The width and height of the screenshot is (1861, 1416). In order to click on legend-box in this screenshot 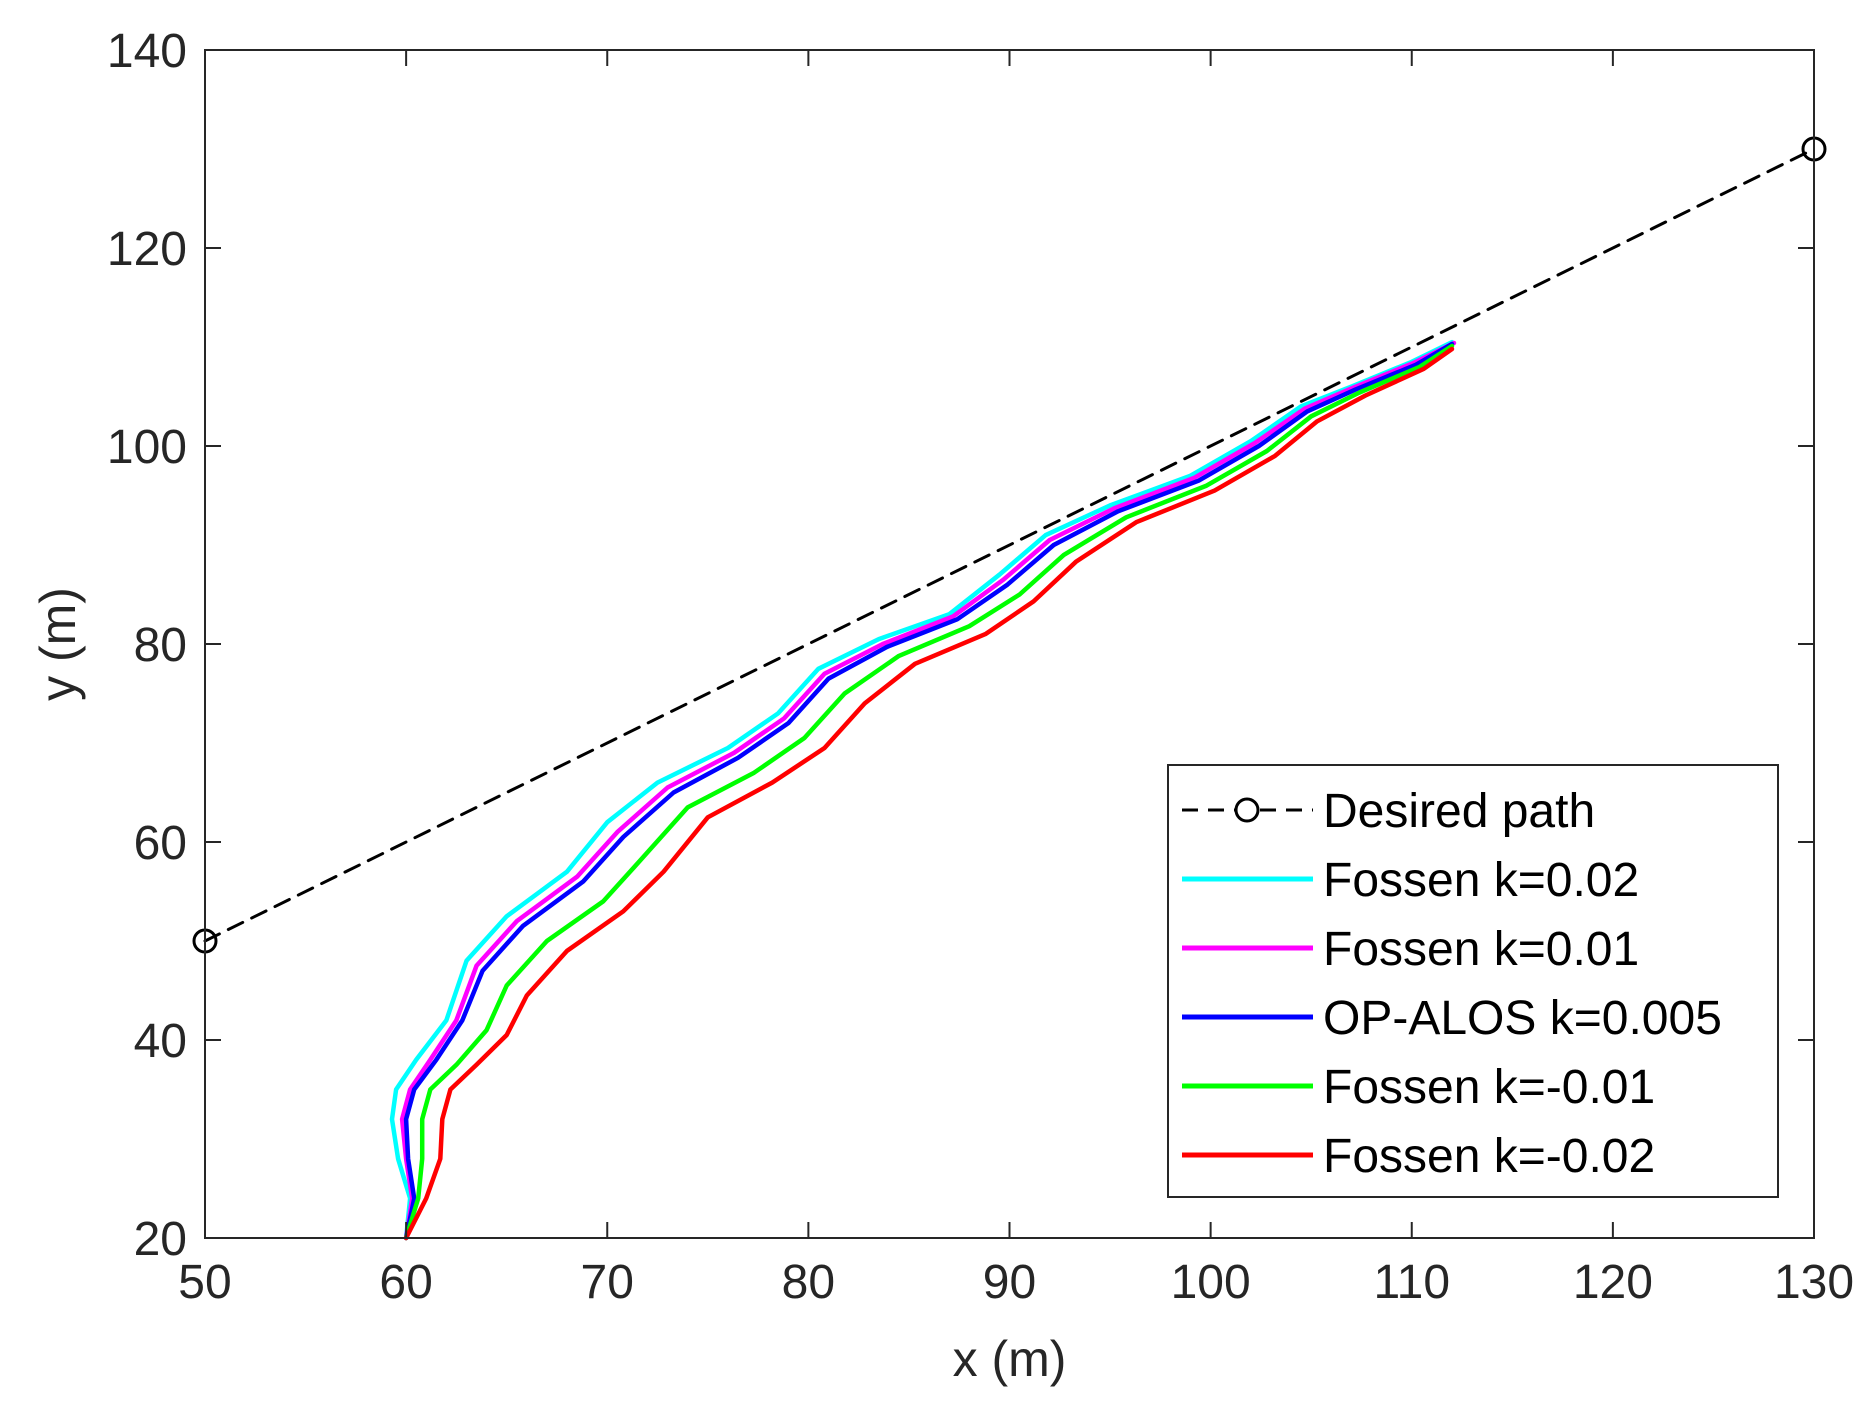, I will do `click(1473, 981)`.